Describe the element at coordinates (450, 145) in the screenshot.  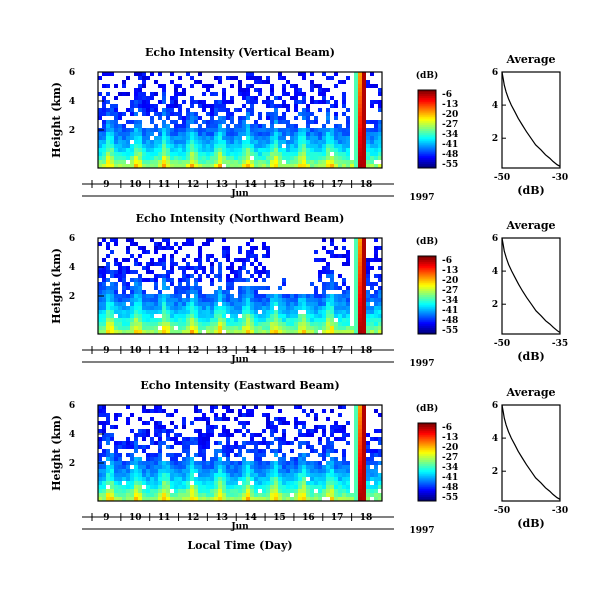
I see `colorbar-tick-label: -41` at that location.